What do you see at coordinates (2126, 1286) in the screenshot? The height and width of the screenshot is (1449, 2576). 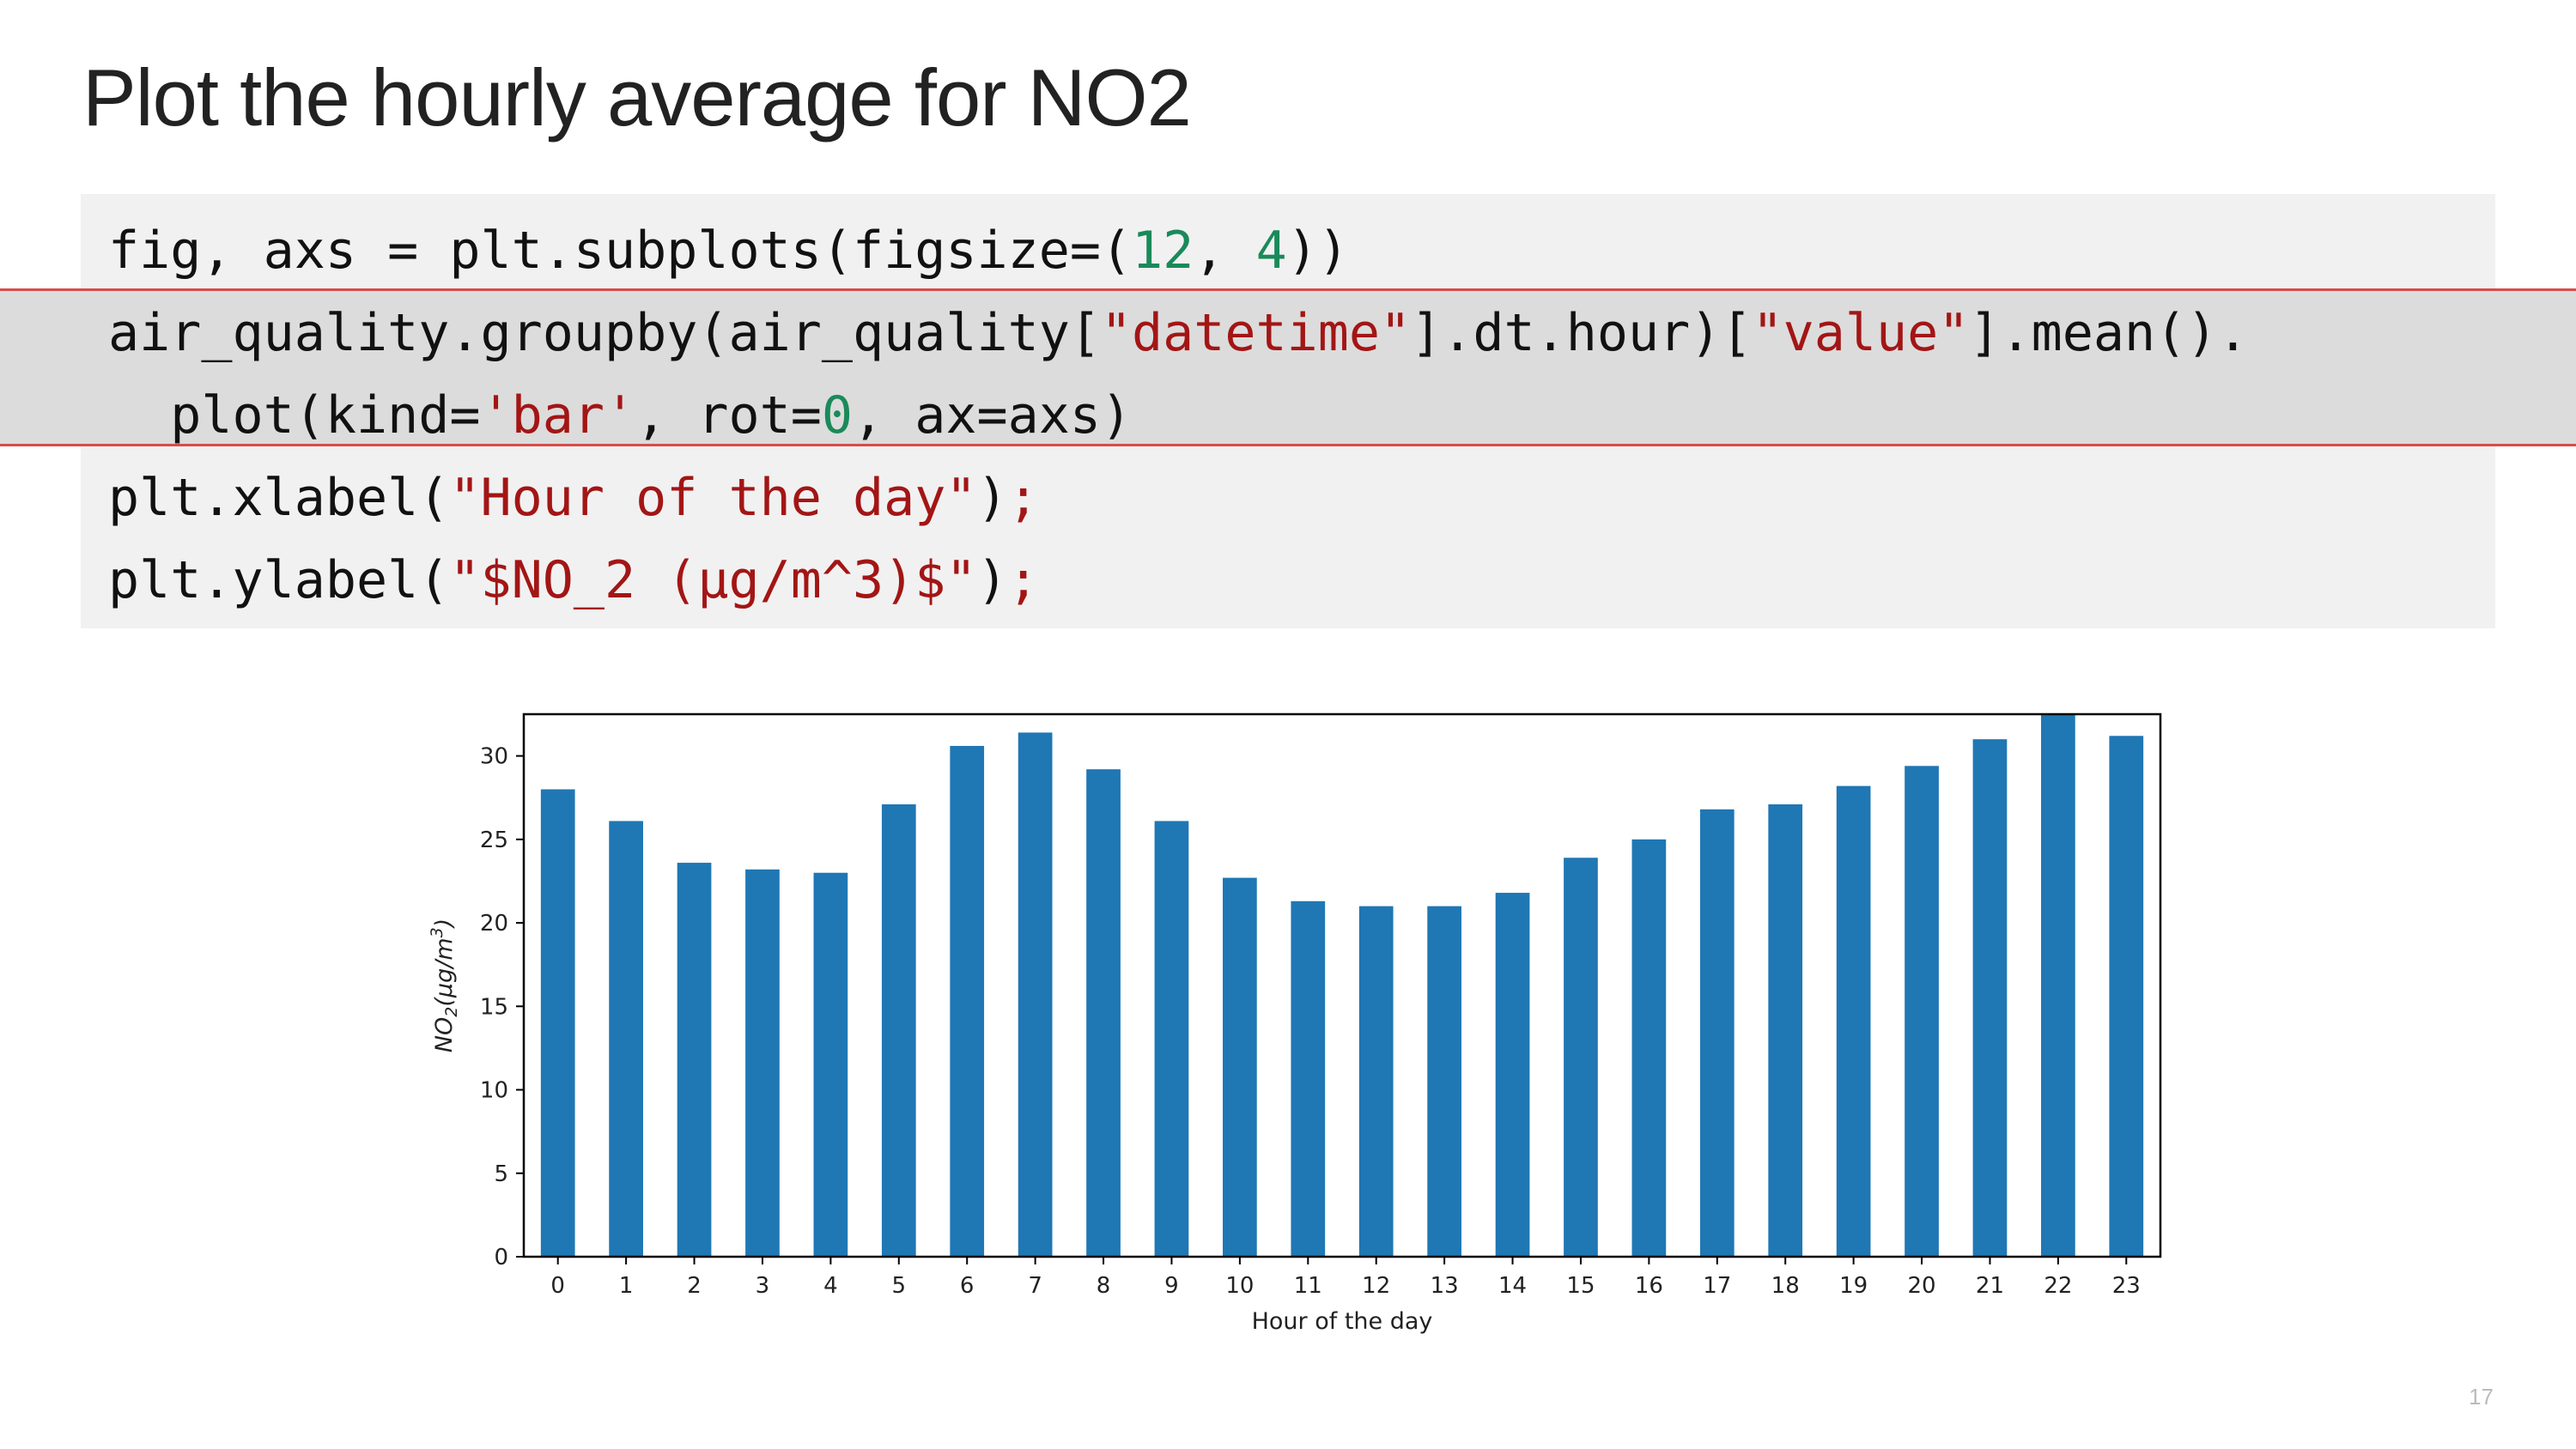 I see `x-tick-label: 23` at bounding box center [2126, 1286].